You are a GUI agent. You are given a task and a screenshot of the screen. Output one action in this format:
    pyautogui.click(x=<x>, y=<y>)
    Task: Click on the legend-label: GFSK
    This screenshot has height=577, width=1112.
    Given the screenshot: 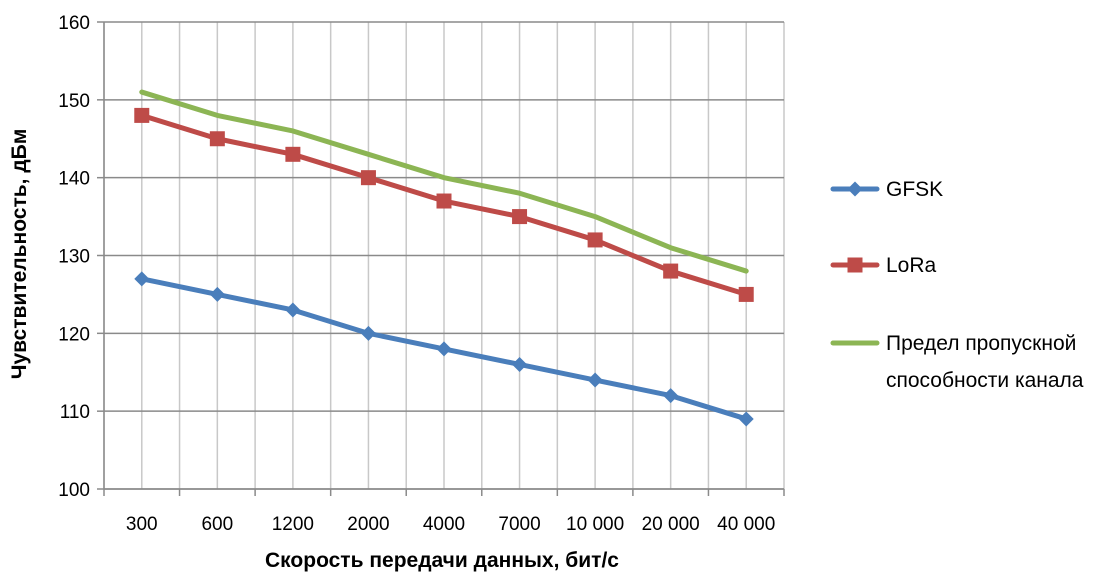 What is the action you would take?
    pyautogui.click(x=914, y=189)
    